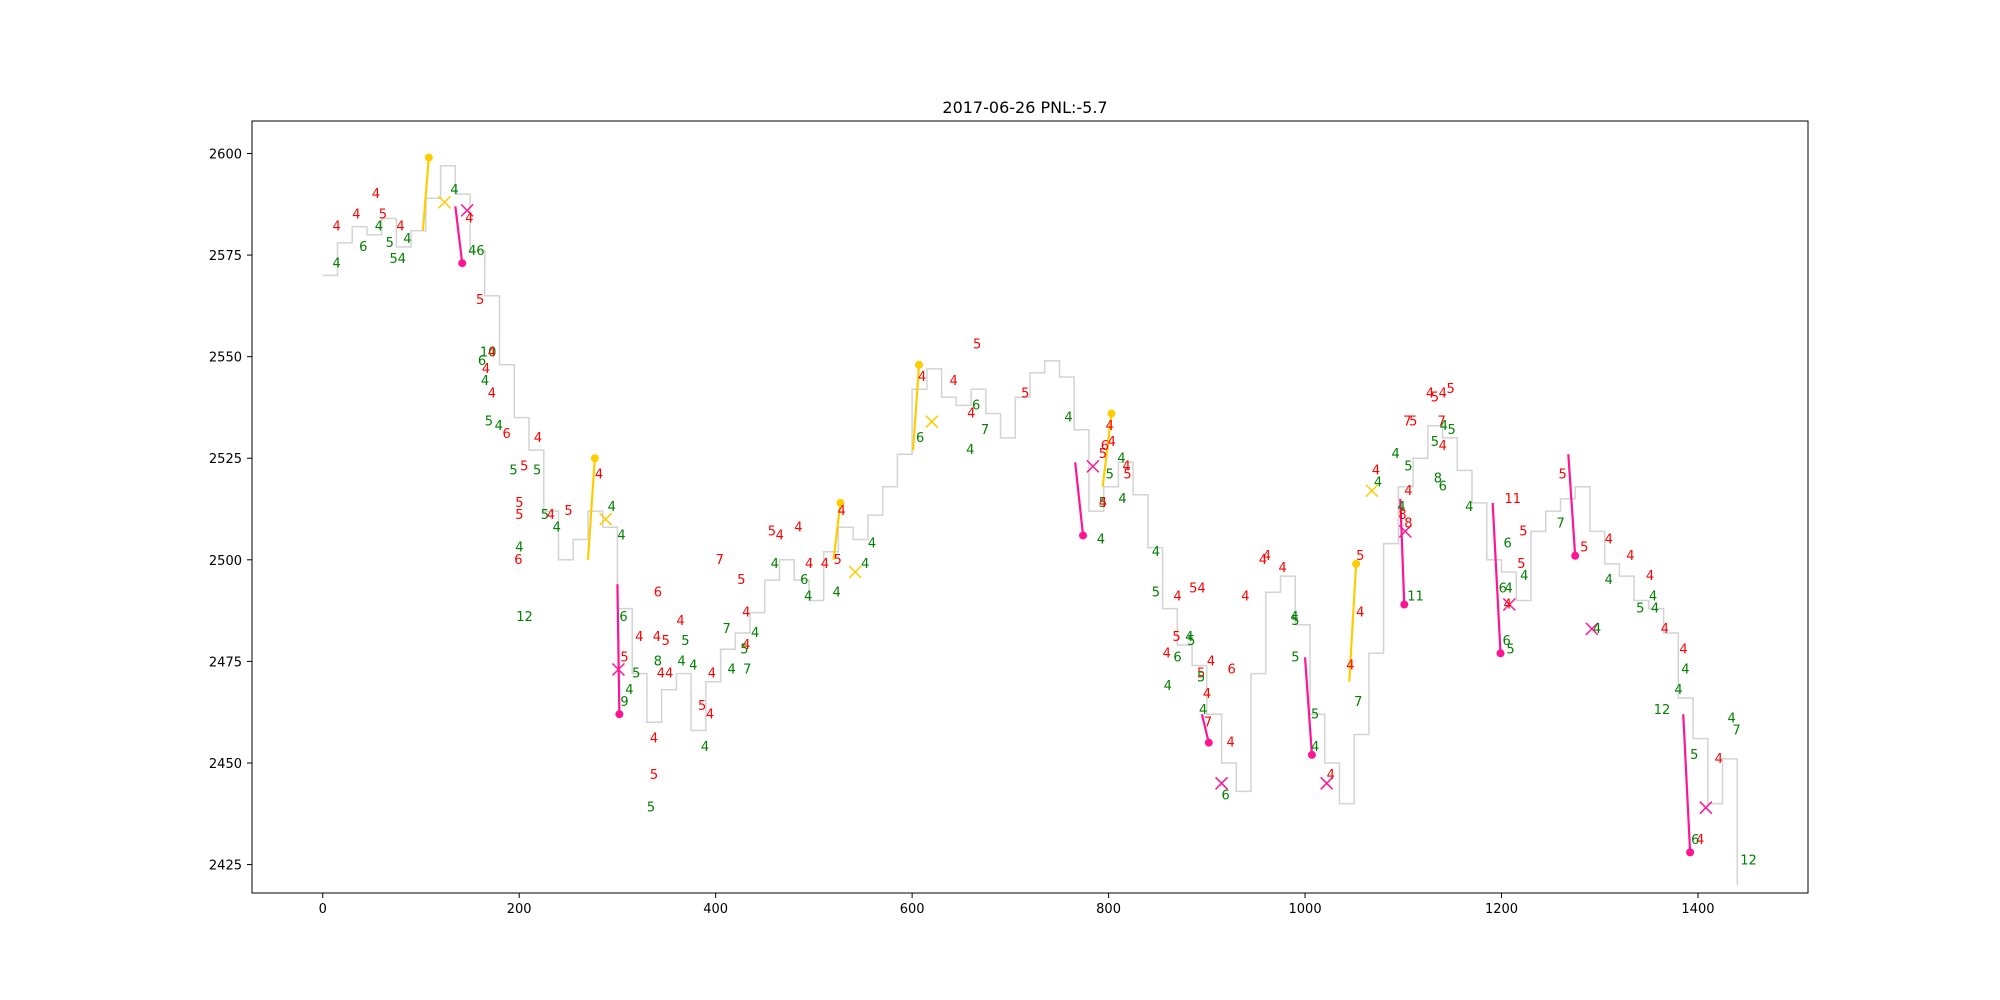  What do you see at coordinates (488, 353) in the screenshot?
I see `annotation-label: 10` at bounding box center [488, 353].